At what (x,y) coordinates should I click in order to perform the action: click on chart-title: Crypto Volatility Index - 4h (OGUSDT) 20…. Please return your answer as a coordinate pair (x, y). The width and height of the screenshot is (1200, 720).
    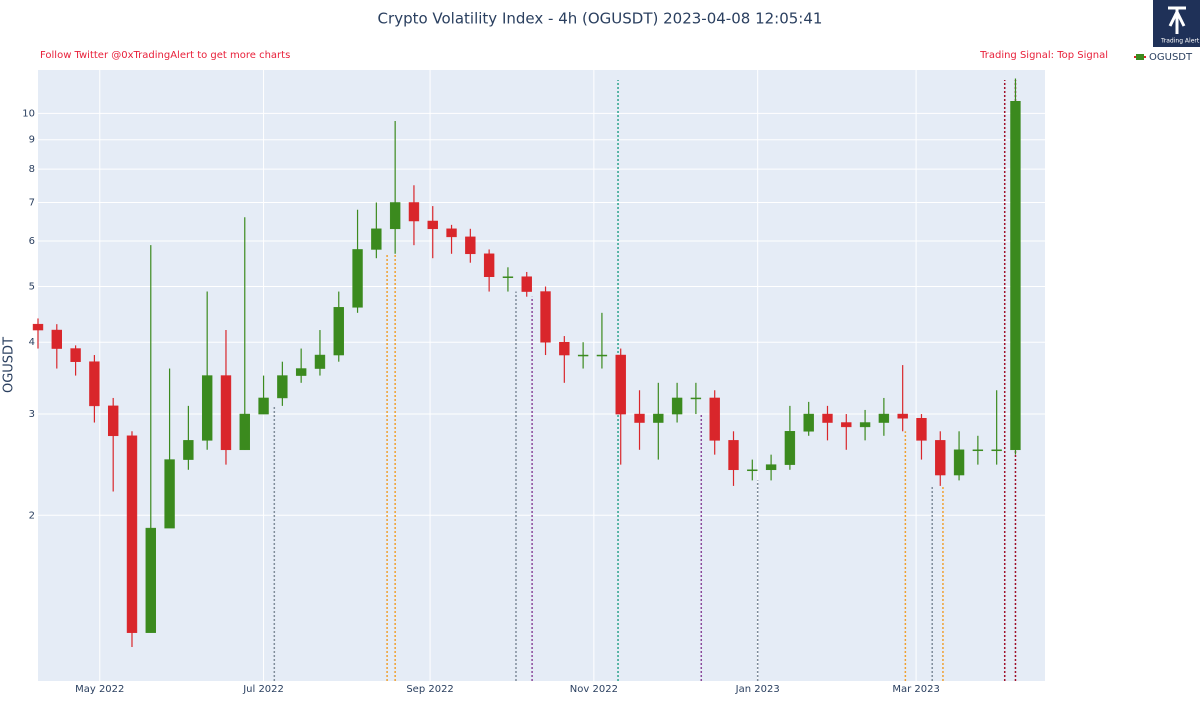
    Looking at the image, I should click on (600, 19).